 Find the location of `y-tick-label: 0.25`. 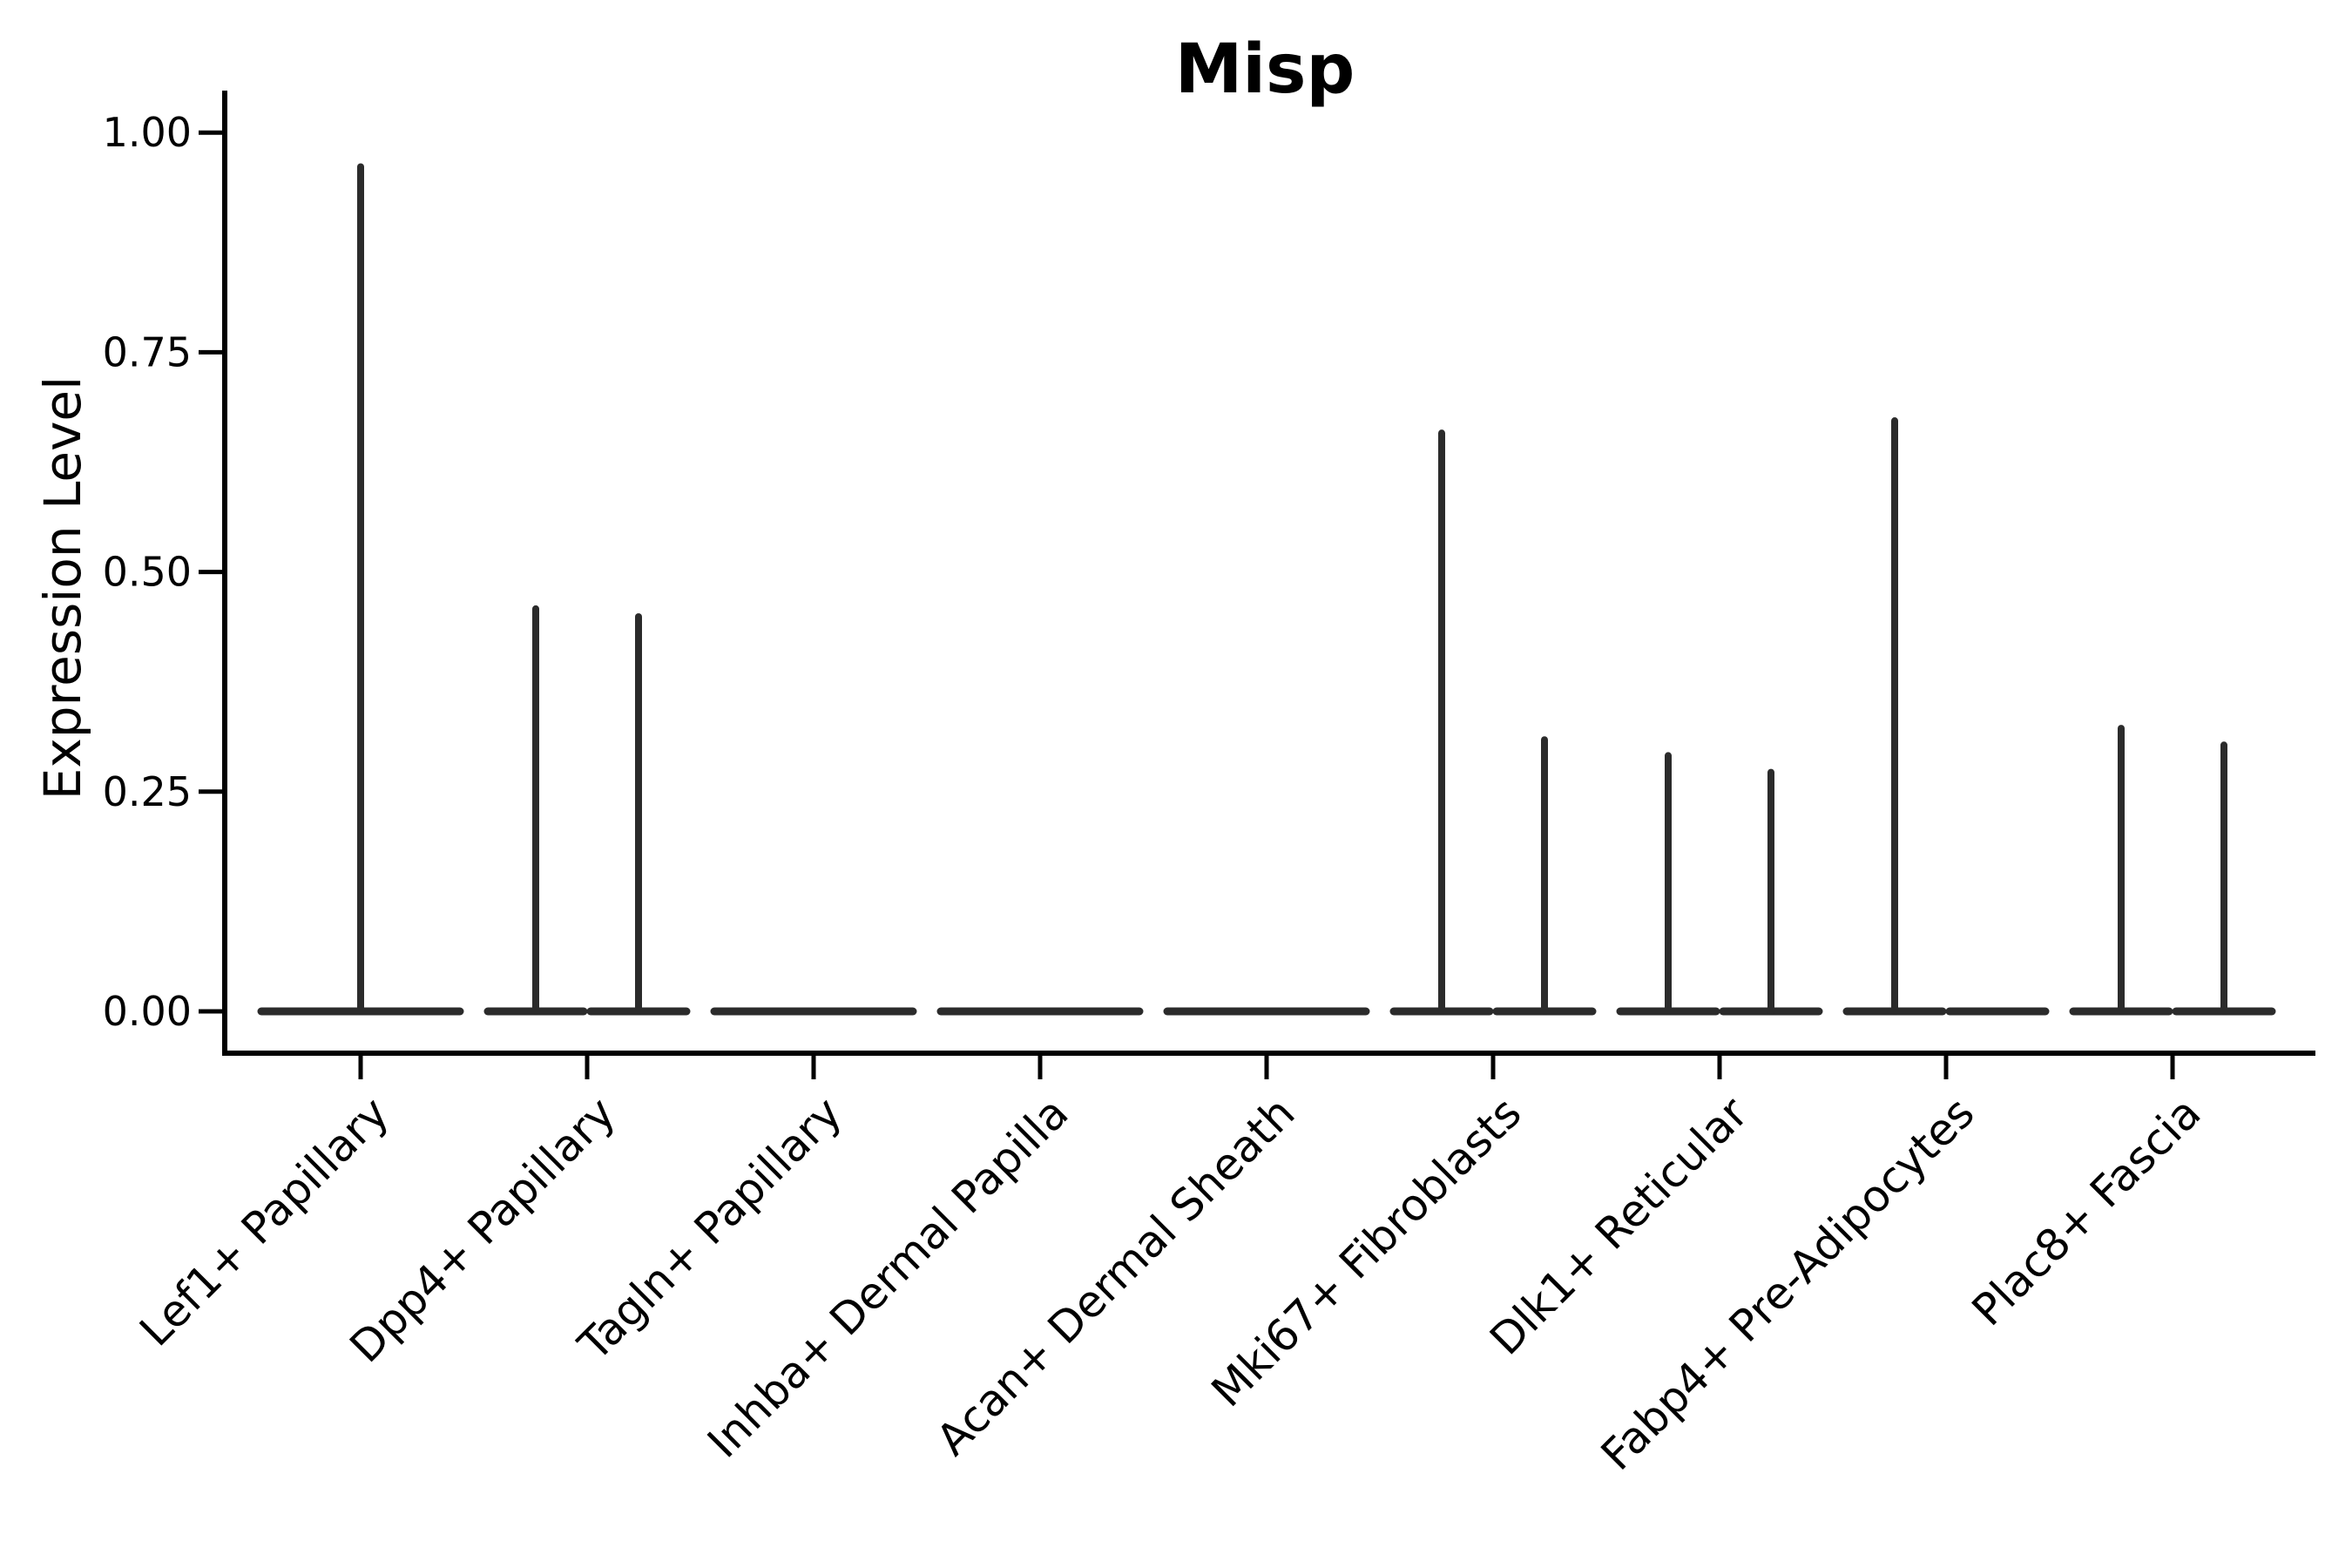

y-tick-label: 0.25 is located at coordinates (147, 791).